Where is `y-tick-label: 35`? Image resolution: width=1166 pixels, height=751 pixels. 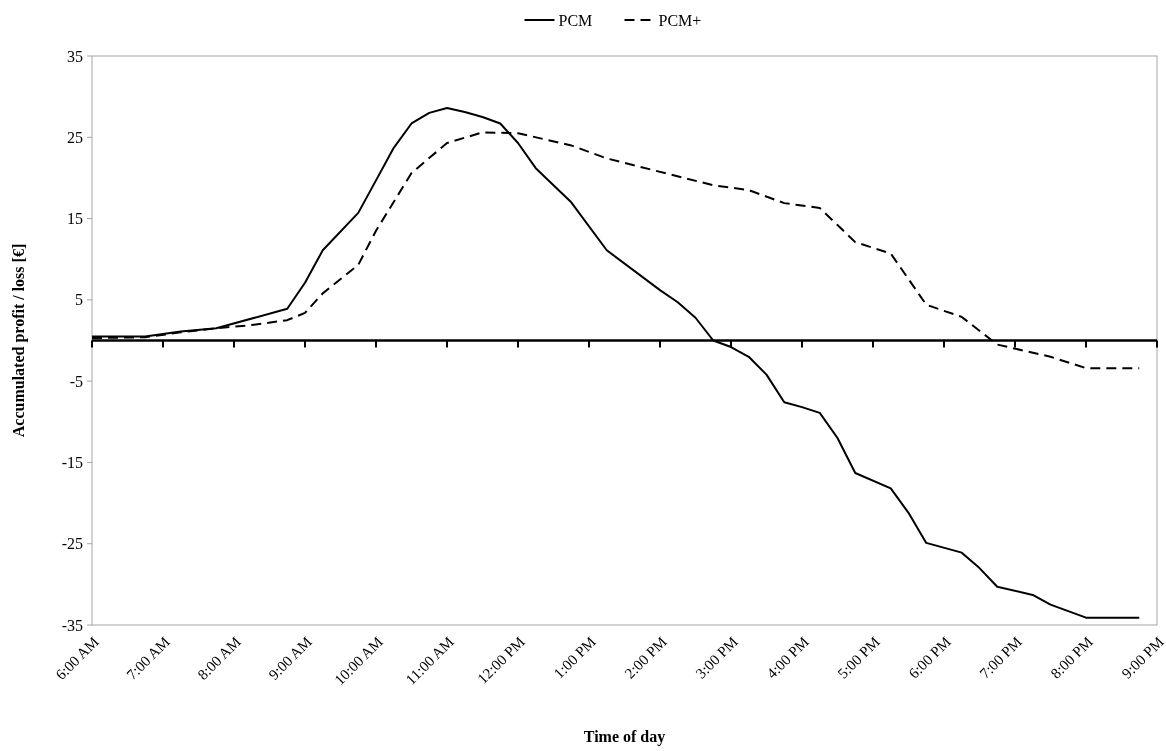
y-tick-label: 35 is located at coordinates (75, 56).